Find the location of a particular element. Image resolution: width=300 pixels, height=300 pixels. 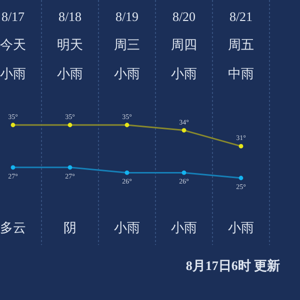

text: 周五 is located at coordinates (241, 44).